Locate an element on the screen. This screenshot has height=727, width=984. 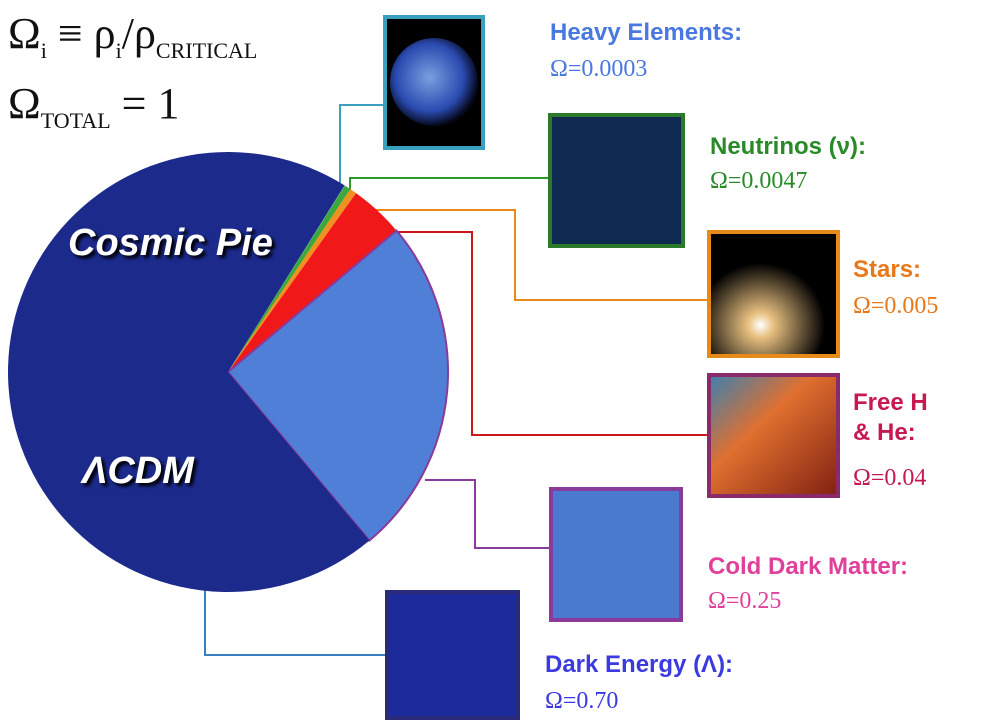
dark-energy-image is located at coordinates (452, 655).